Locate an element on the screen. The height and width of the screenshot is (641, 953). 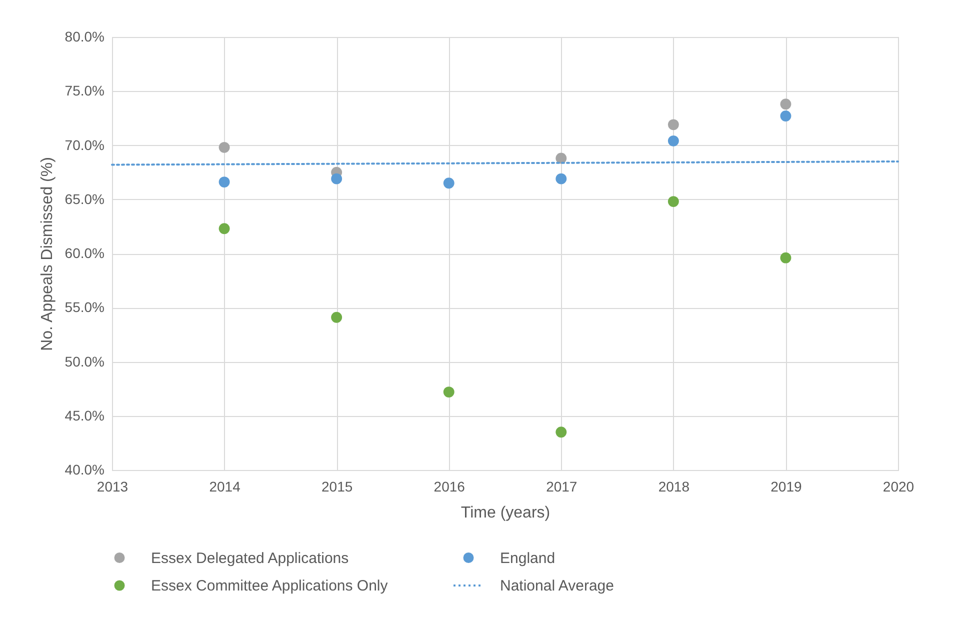
legend-label: Essex Delegated Applications is located at coordinates (250, 558).